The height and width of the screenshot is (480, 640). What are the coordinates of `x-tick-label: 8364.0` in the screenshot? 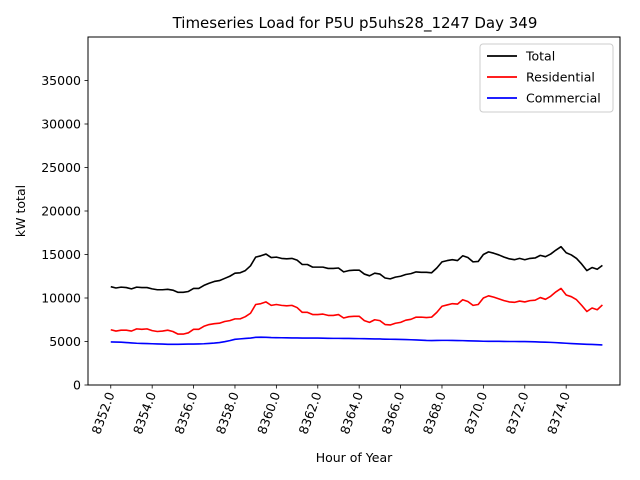 It's located at (351, 413).